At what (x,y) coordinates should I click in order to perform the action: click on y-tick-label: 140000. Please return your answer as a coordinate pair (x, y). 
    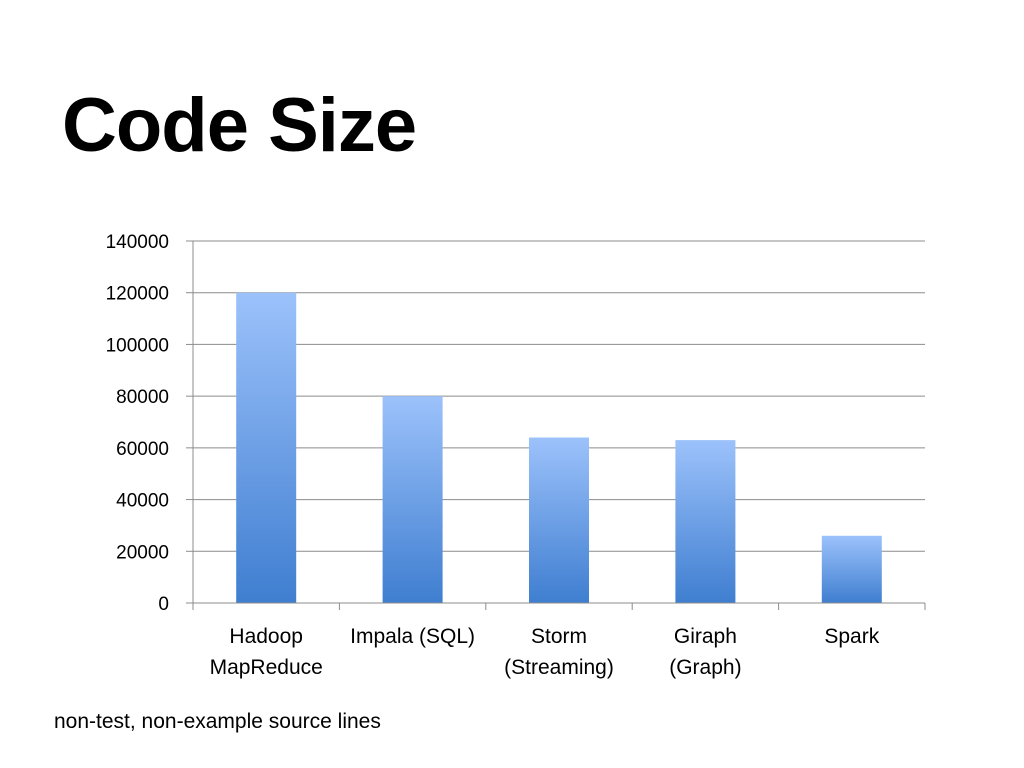
    Looking at the image, I should click on (137, 242).